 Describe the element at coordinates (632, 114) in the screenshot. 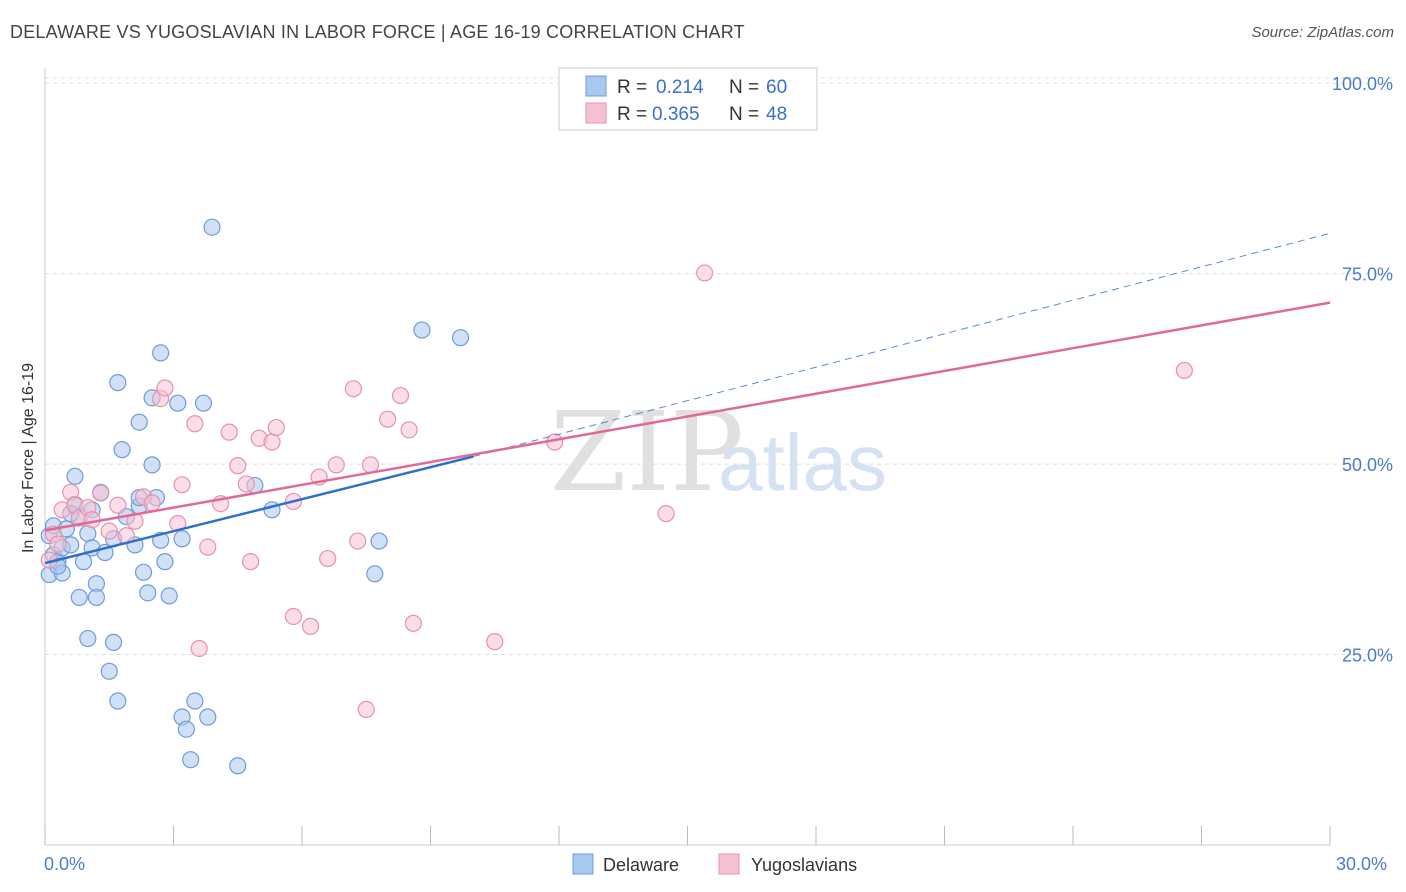

I see `legend-r-label-yugoslavians: R =` at that location.